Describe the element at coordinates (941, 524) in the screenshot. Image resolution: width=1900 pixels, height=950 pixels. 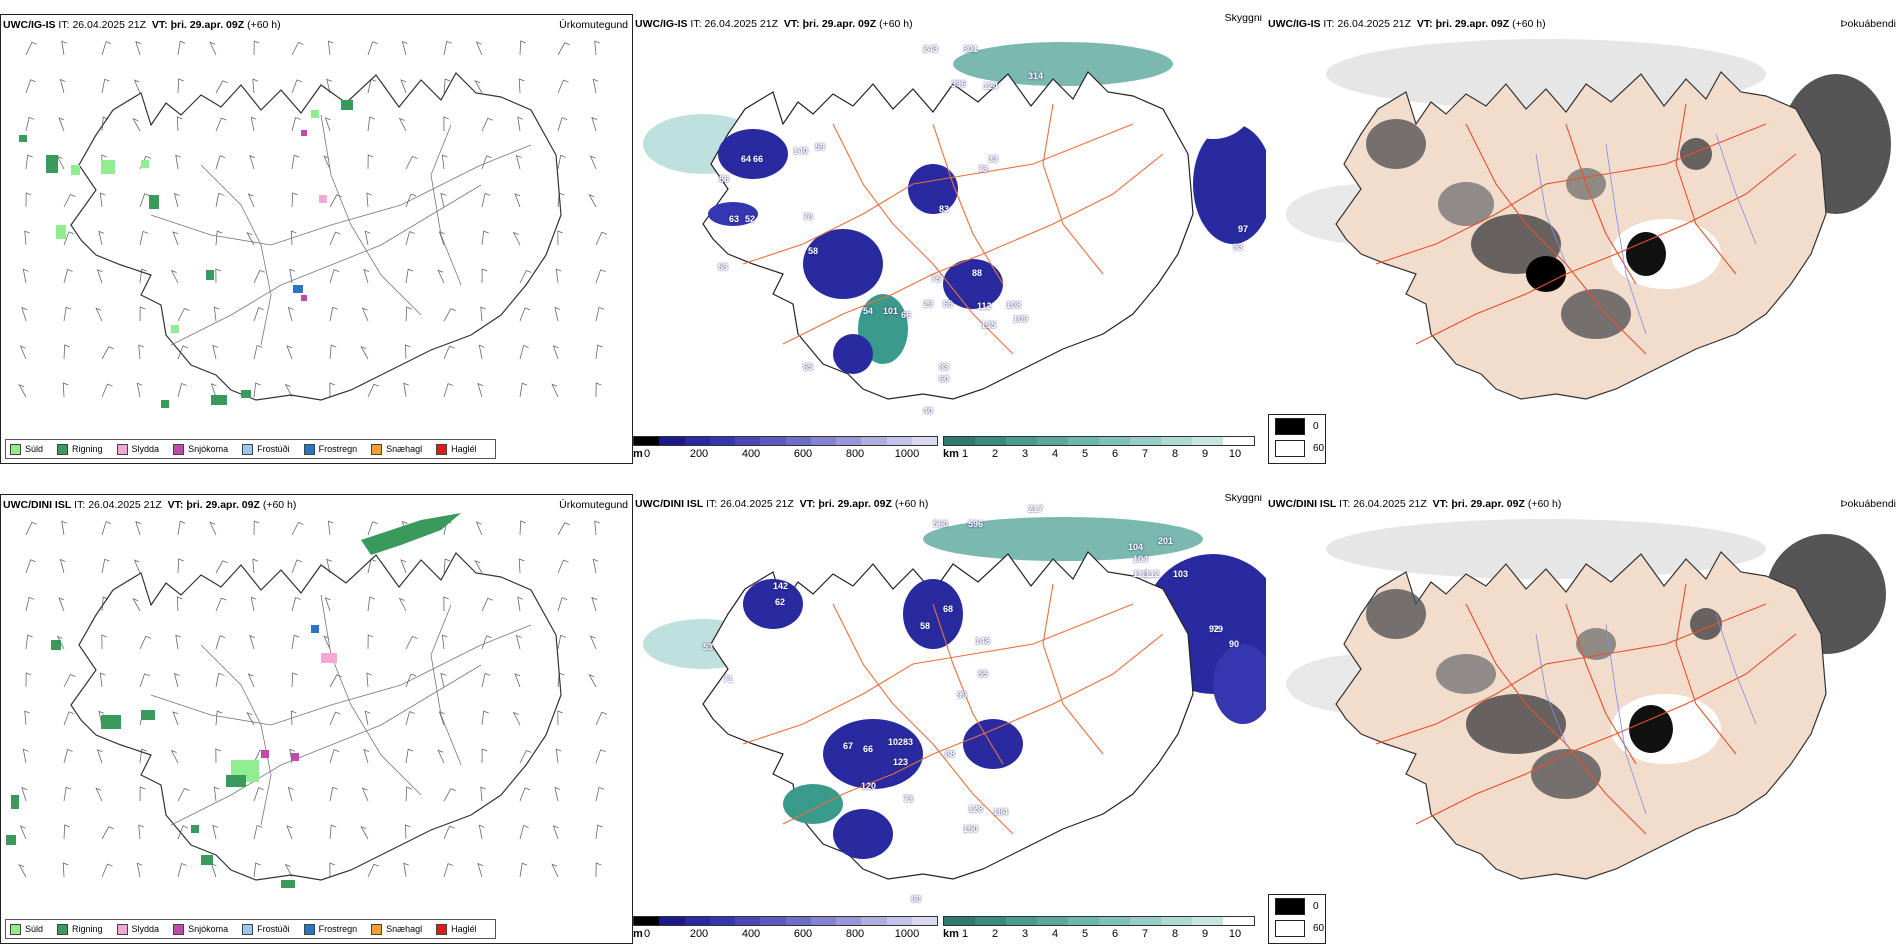
I see `ceiling-value-label: 560` at that location.